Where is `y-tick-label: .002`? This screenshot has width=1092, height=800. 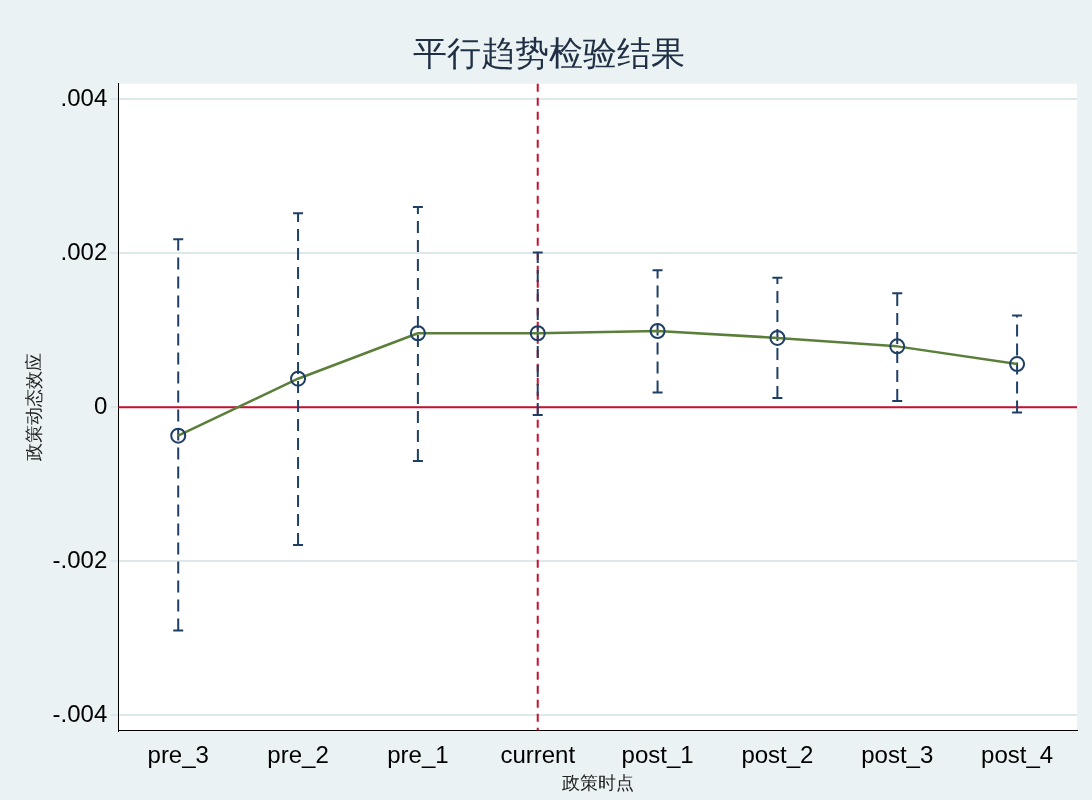
y-tick-label: .002 is located at coordinates (84, 251).